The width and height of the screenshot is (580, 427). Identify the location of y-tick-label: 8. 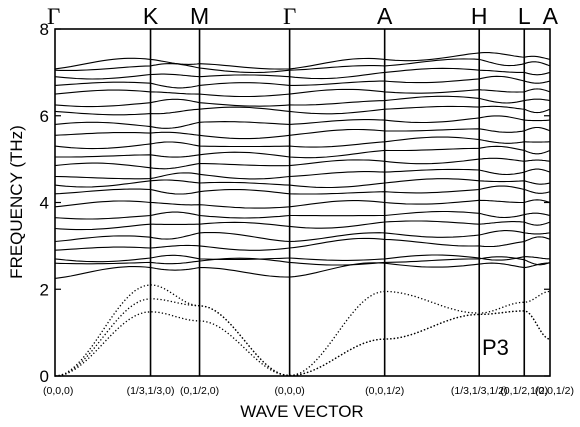
(44, 29).